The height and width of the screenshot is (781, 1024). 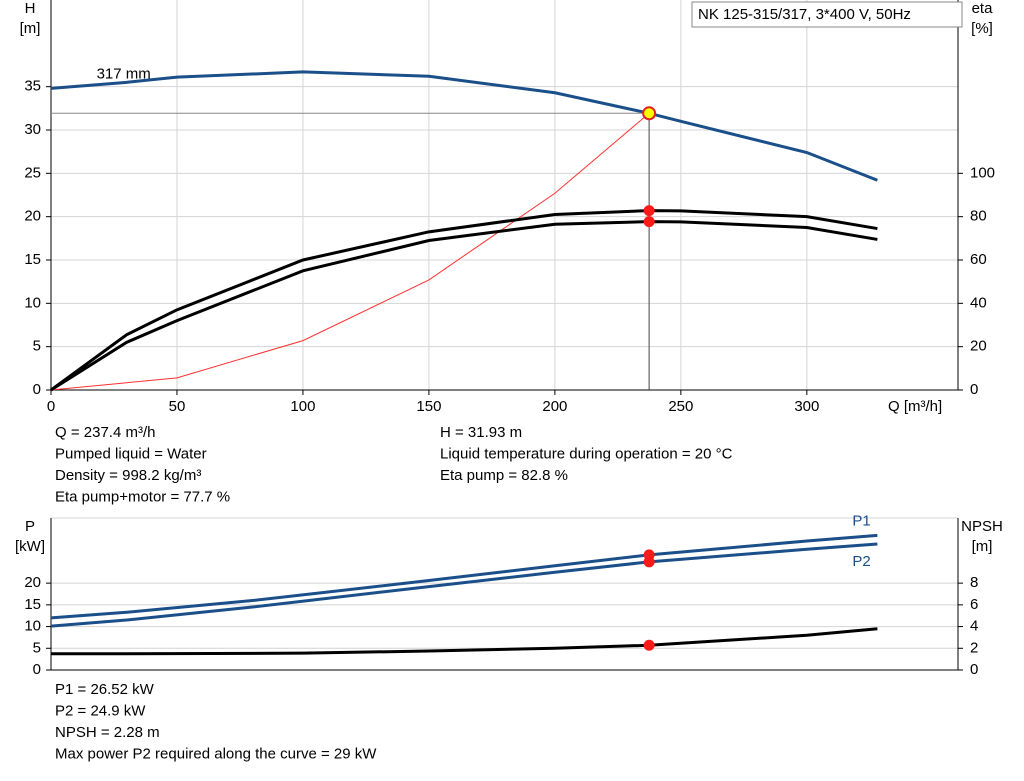 I want to click on x-tick-label: 300, so click(x=806, y=406).